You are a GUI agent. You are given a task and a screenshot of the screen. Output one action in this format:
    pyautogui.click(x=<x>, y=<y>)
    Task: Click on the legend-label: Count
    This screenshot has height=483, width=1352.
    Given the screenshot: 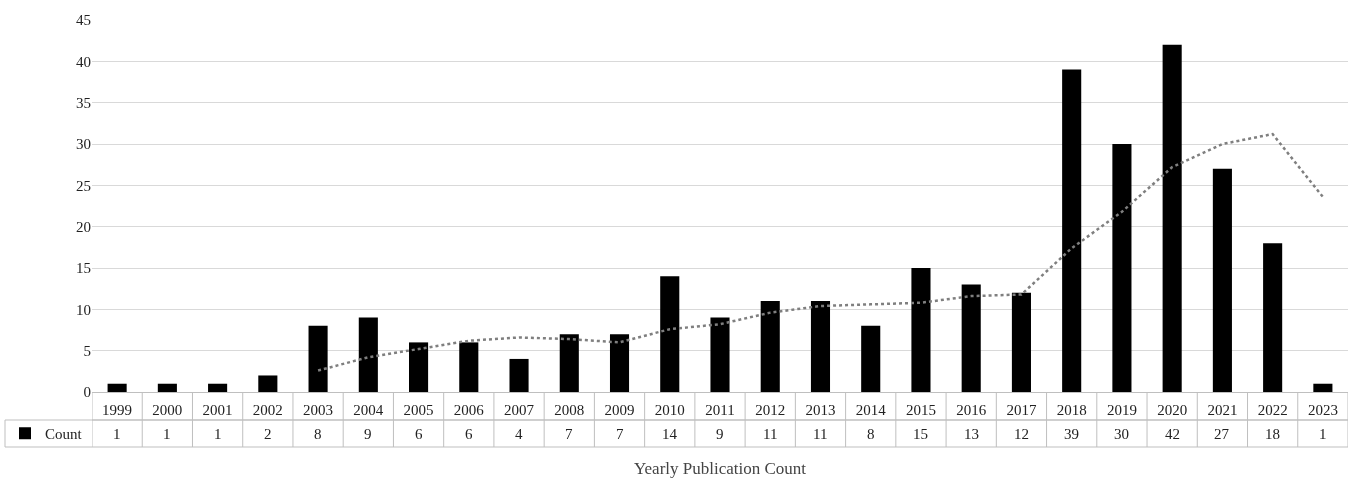 What is the action you would take?
    pyautogui.click(x=64, y=434)
    